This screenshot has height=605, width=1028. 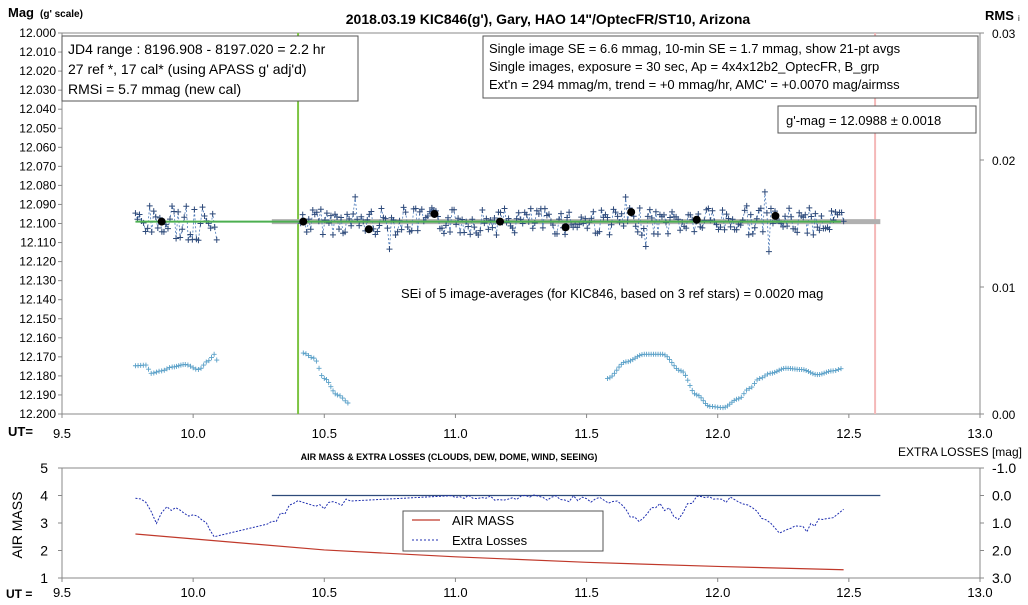 What do you see at coordinates (1019, 18) in the screenshot?
I see `y2-axis-sublabel: i` at bounding box center [1019, 18].